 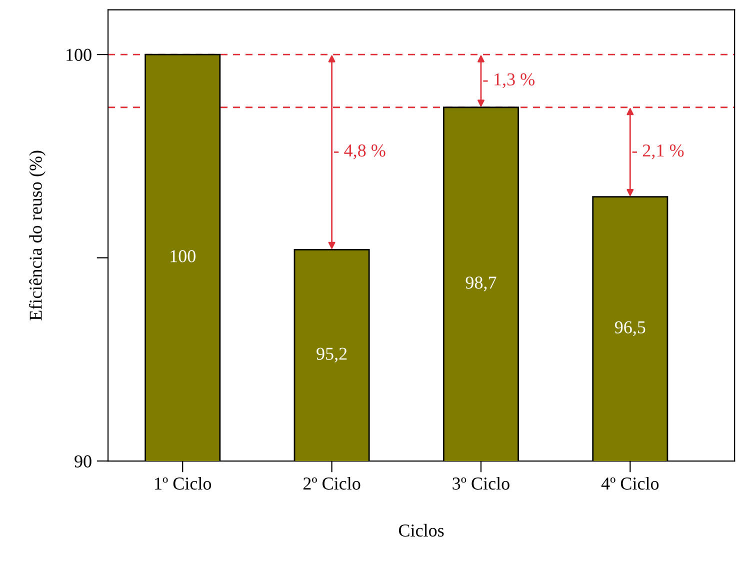 I want to click on x-tick-label: 2º Ciclo, so click(x=331, y=483).